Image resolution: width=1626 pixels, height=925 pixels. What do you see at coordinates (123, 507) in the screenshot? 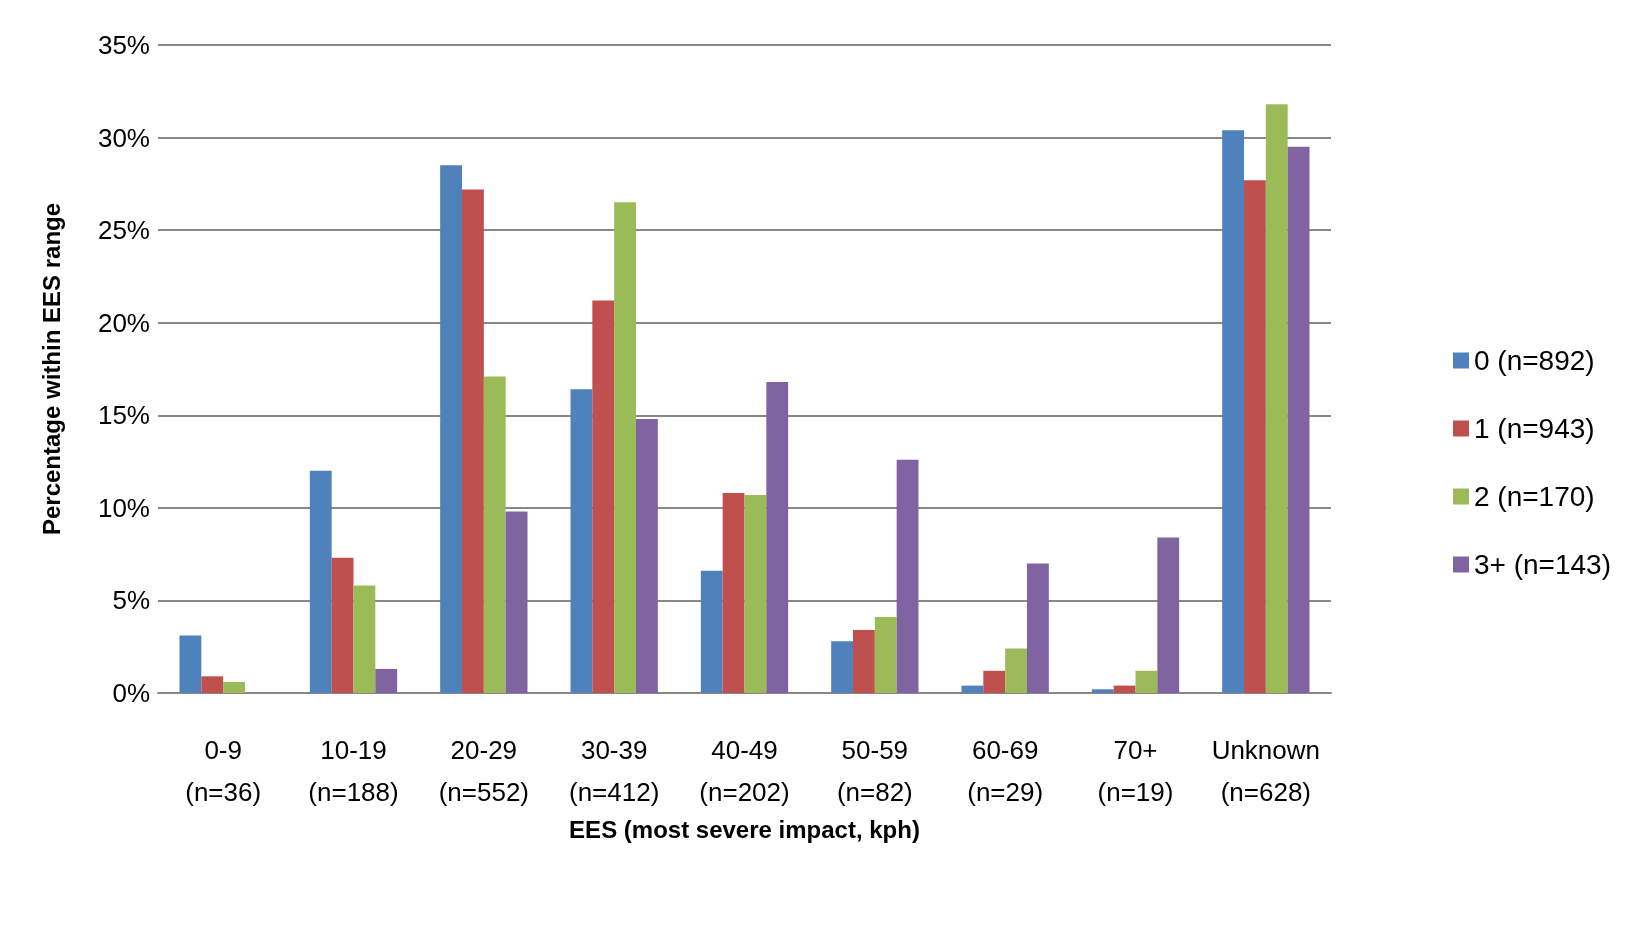
I see `y-tick-label: 10%` at bounding box center [123, 507].